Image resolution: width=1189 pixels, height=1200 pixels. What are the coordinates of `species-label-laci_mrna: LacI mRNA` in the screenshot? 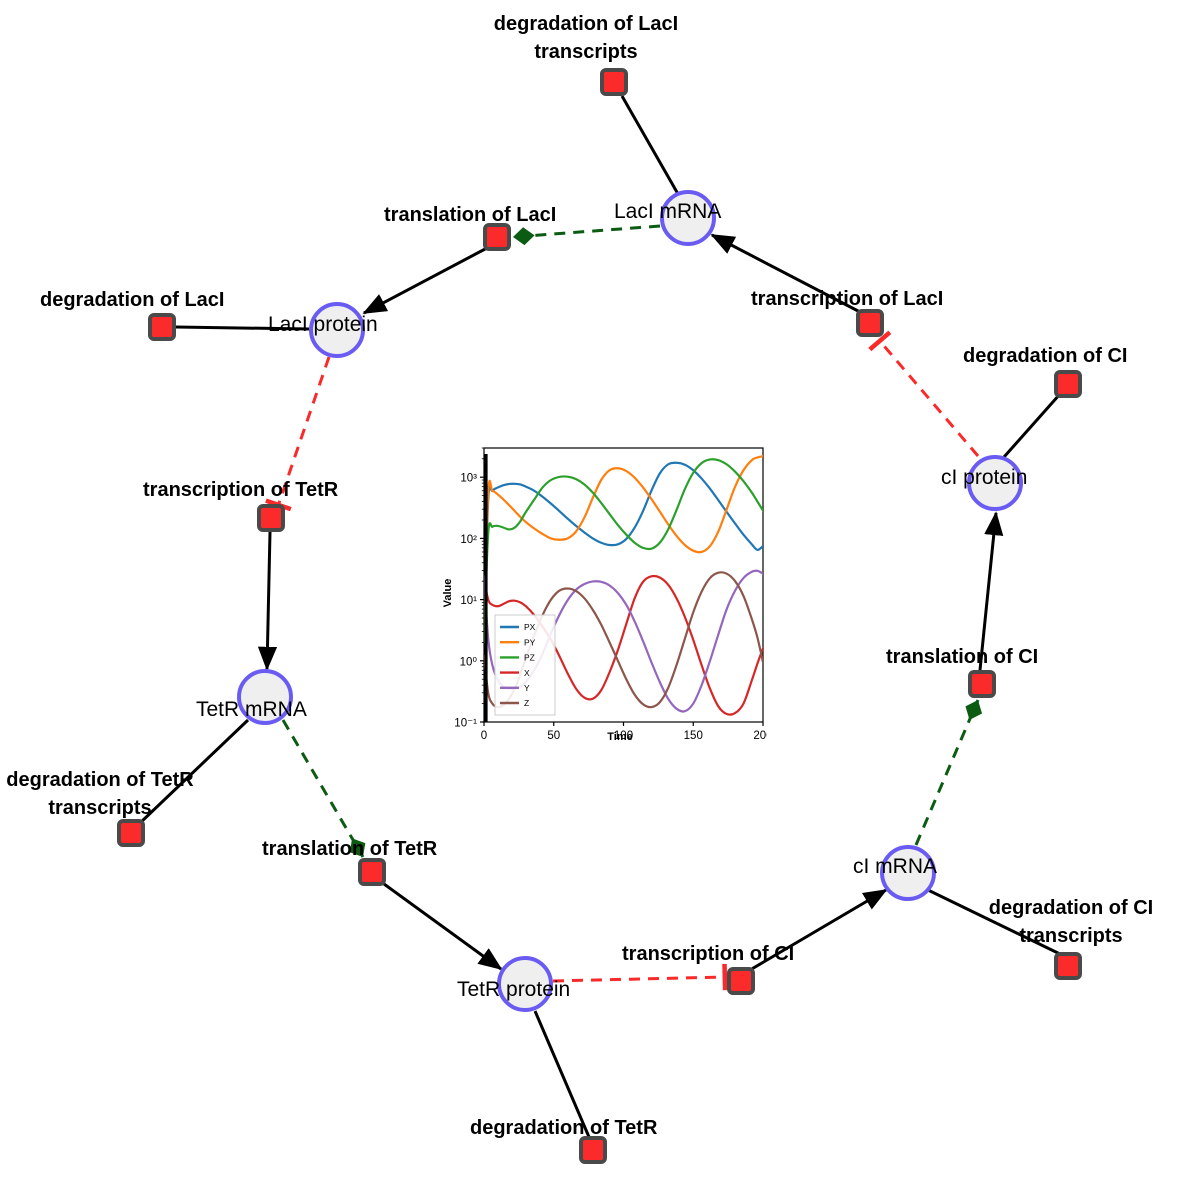 It's located at (667, 211).